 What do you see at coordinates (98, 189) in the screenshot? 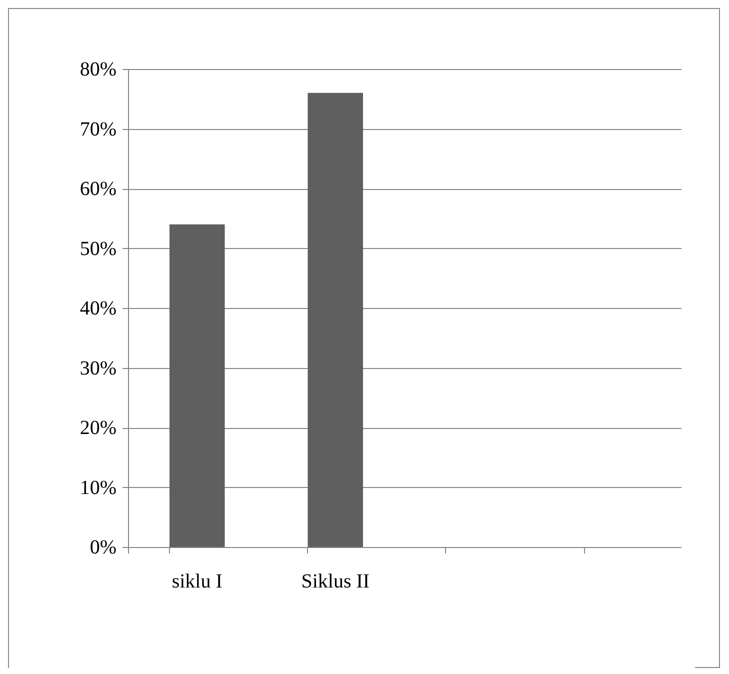
I see `y-tick-label: 60%` at bounding box center [98, 189].